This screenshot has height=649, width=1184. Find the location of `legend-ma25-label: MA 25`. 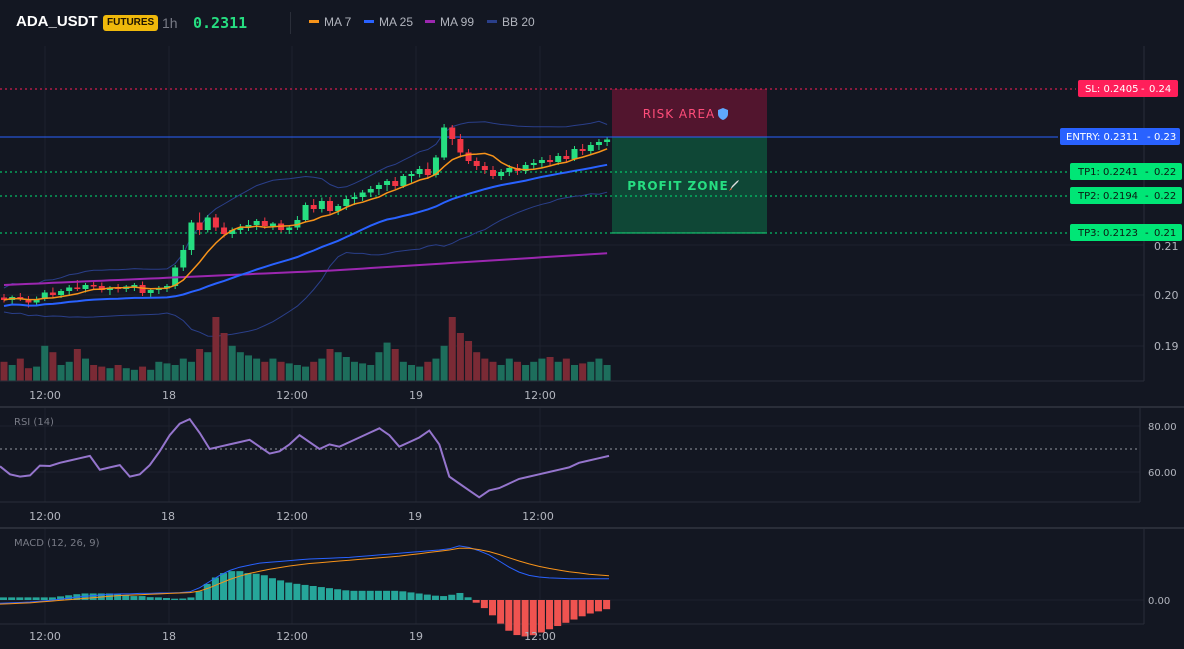

legend-ma25-label: MA 25 is located at coordinates (396, 22).